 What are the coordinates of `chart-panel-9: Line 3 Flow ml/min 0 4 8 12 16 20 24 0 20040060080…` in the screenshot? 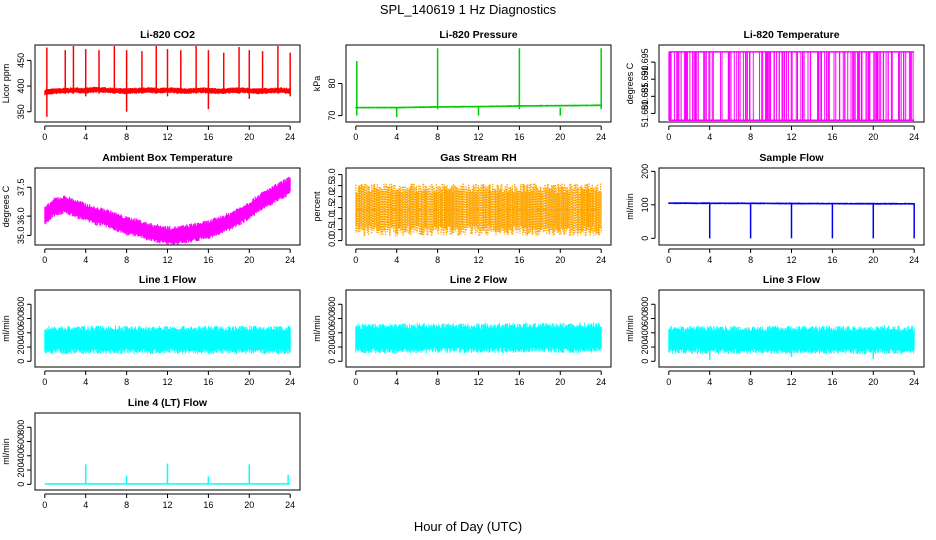 It's located at (775, 330).